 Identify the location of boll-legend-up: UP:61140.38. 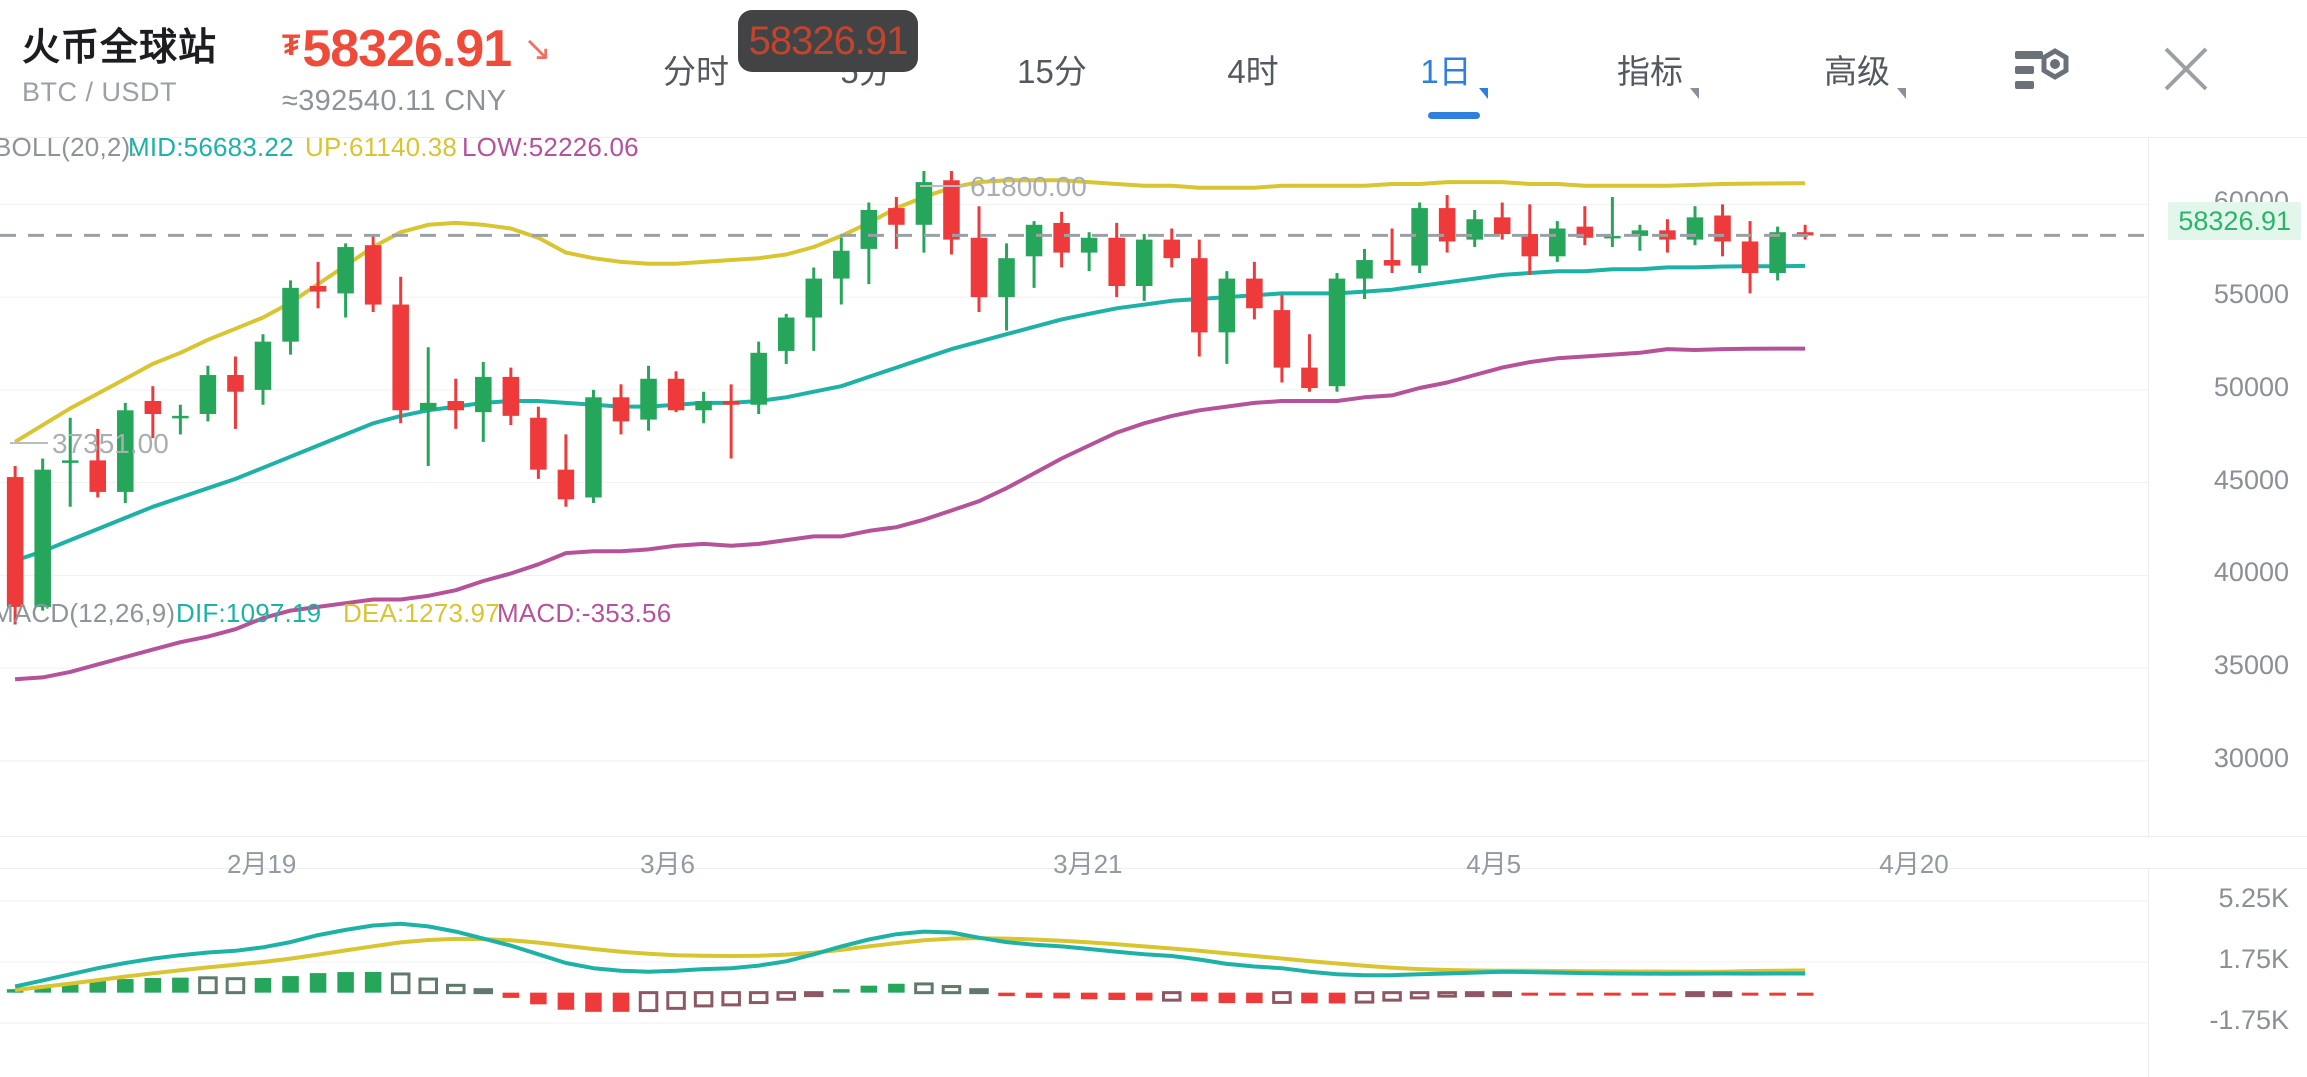
(381, 147).